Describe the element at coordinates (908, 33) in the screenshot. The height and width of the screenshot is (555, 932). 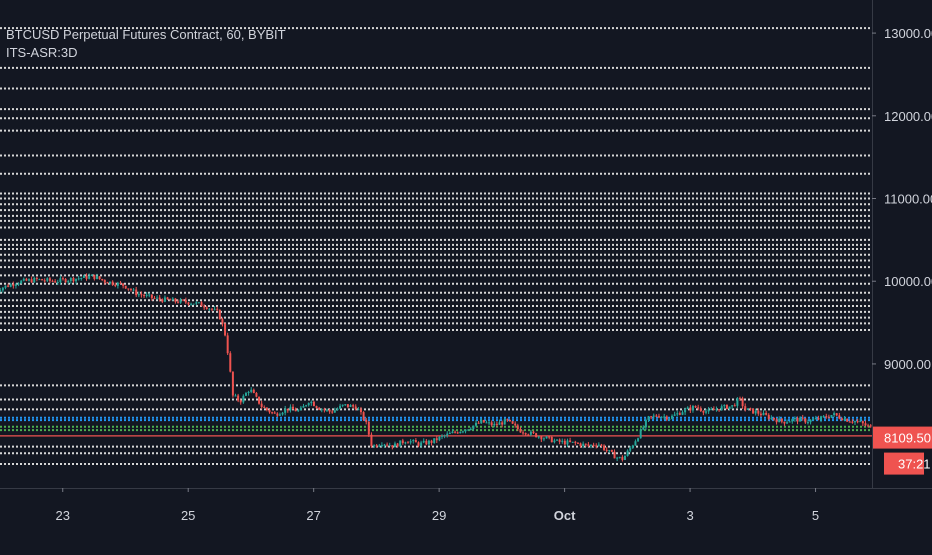
I see `price-tick-label: 13000.00` at that location.